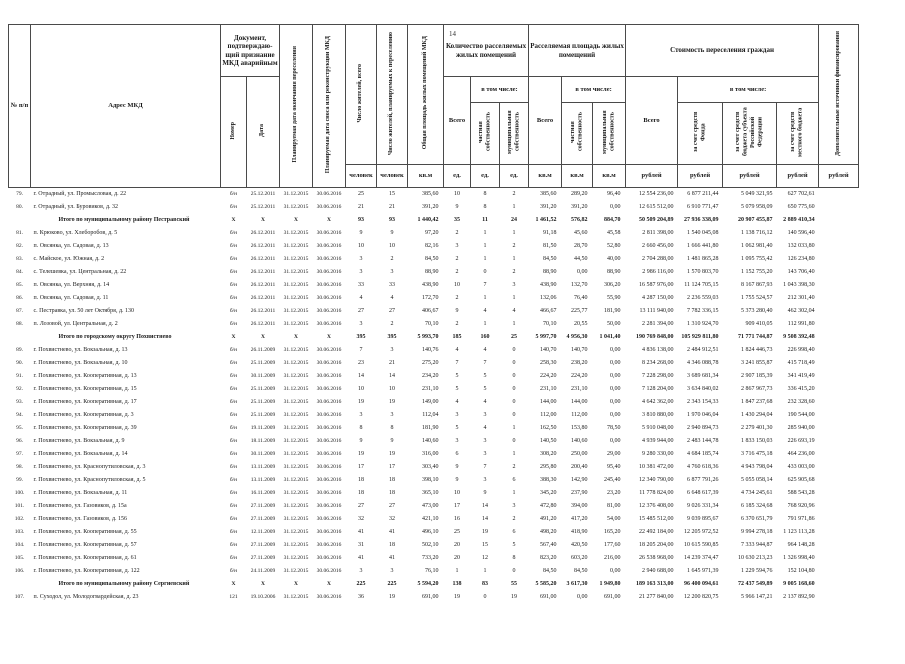 The image size is (905, 664). Describe the element at coordinates (548, 558) in the screenshot. I see `area-total-cell: 823,20` at that location.